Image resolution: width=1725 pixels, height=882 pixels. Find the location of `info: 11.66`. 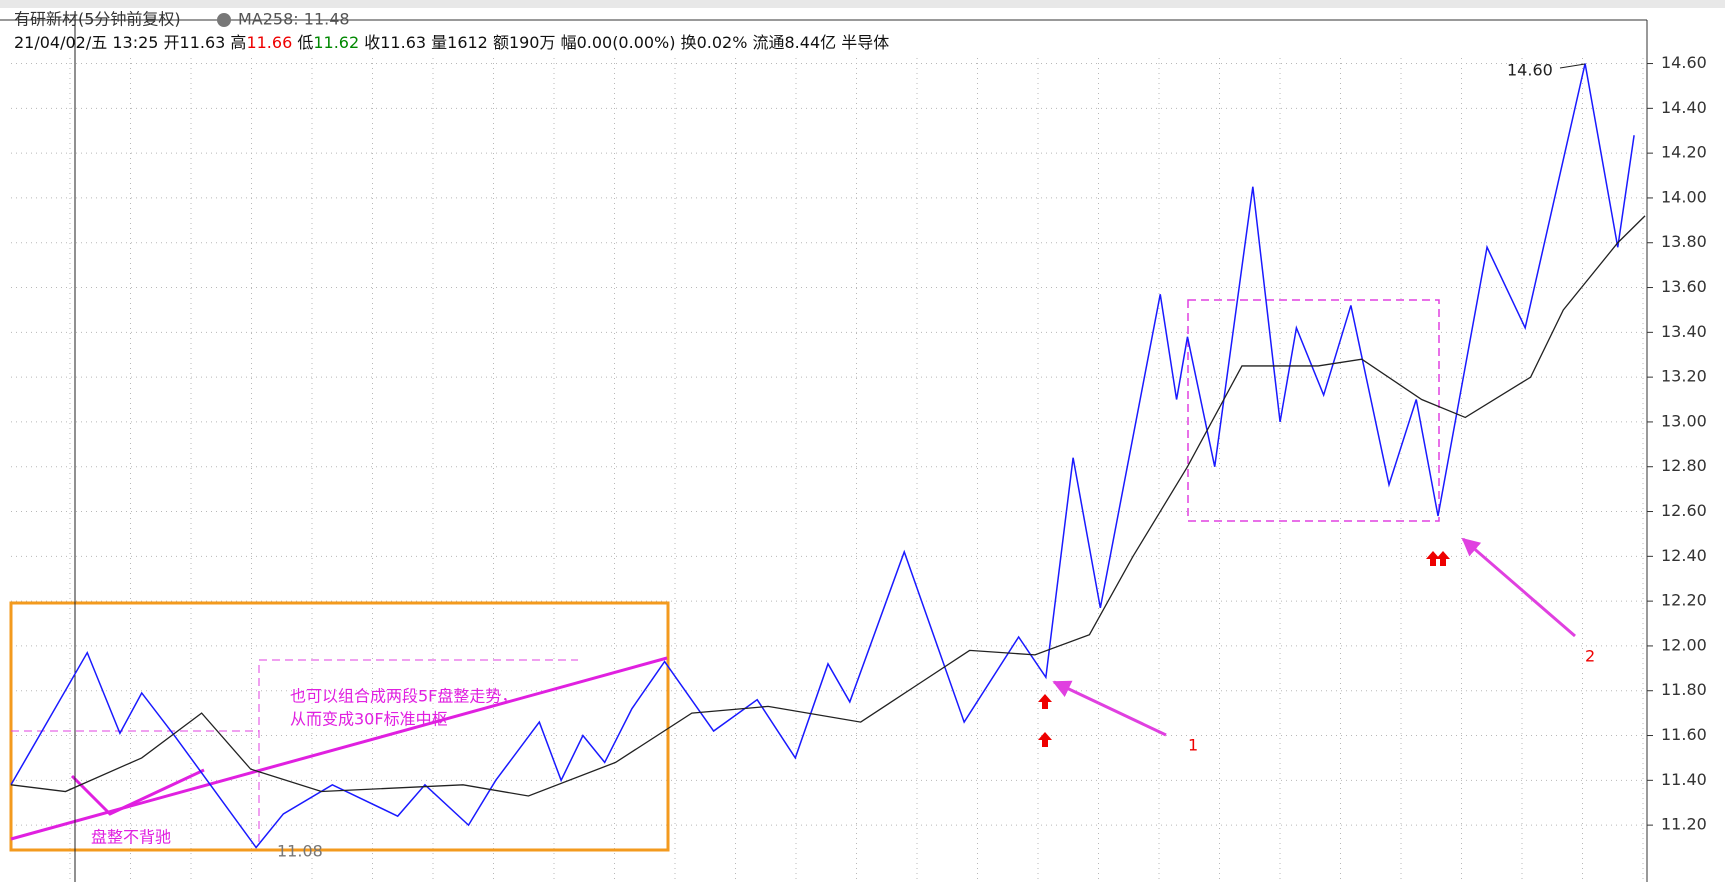

info: 11.66 is located at coordinates (269, 42).